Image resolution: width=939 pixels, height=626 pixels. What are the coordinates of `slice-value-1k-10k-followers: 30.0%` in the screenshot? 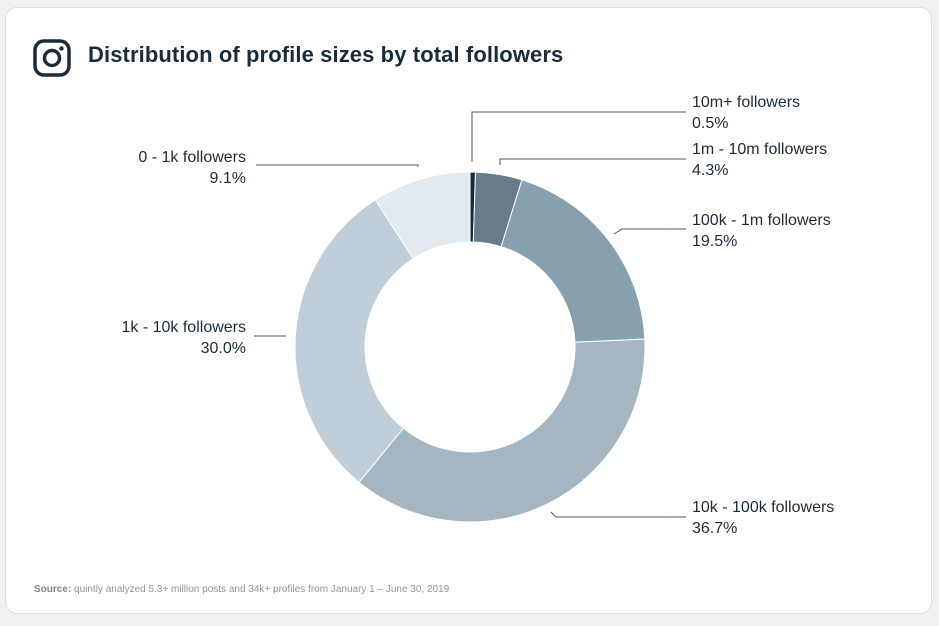 It's located at (223, 348).